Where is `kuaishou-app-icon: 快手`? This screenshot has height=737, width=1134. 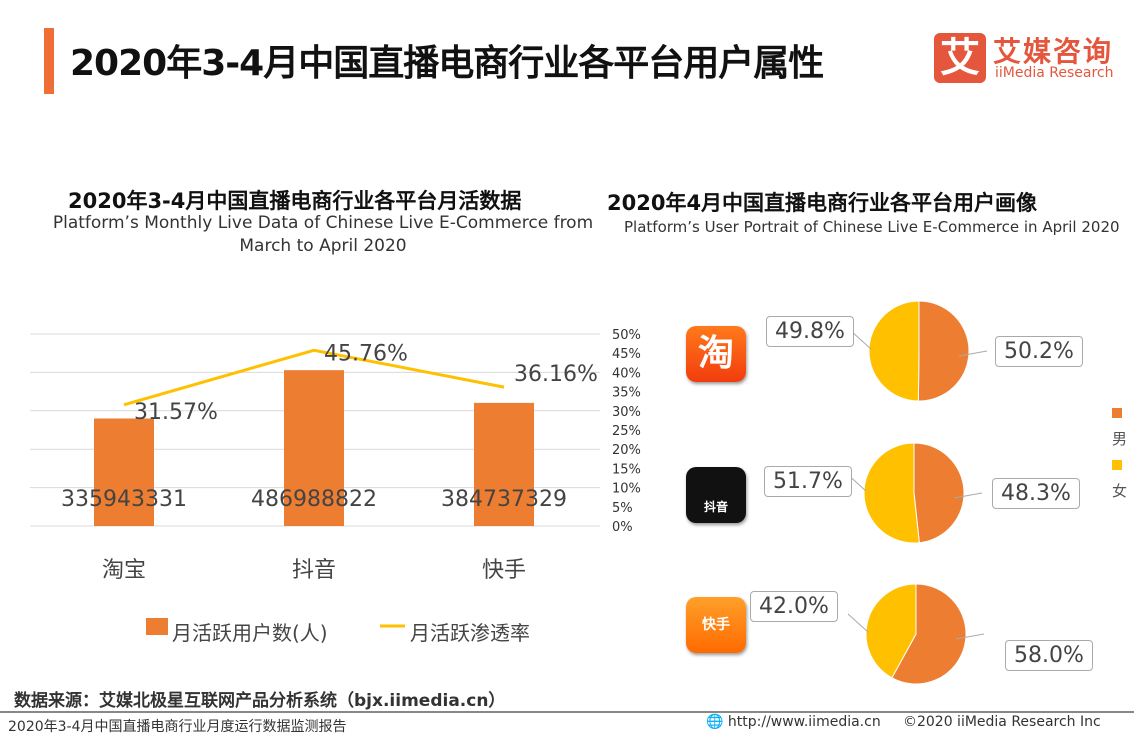
kuaishou-app-icon: 快手 is located at coordinates (716, 625).